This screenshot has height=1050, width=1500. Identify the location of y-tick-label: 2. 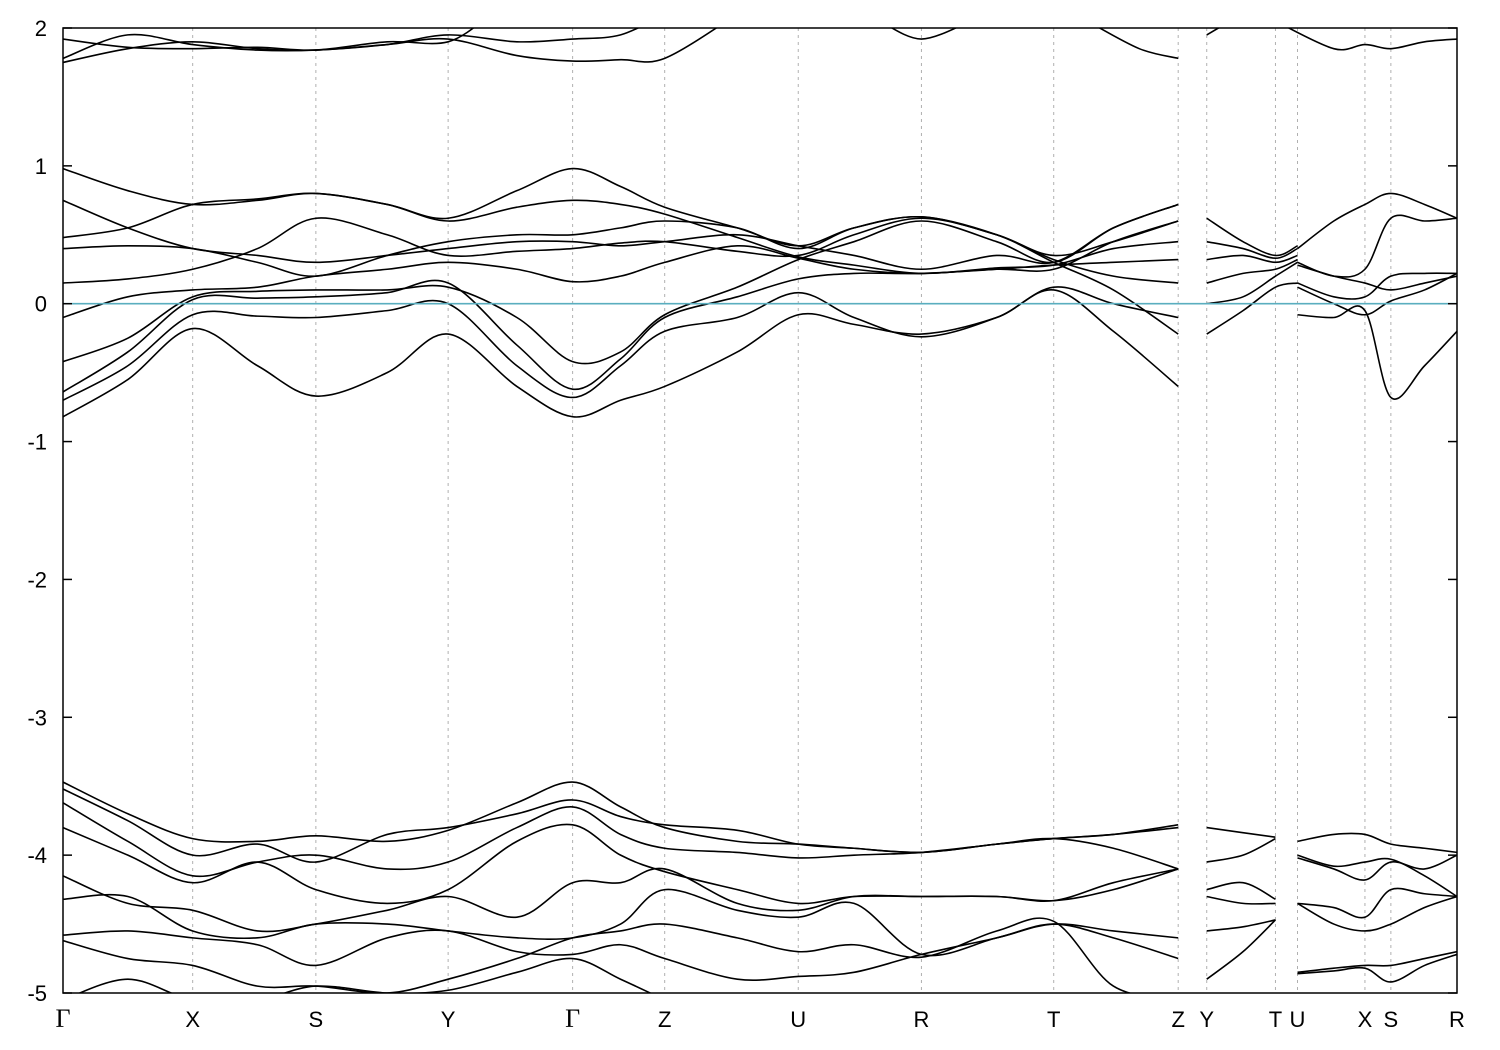
(41, 28).